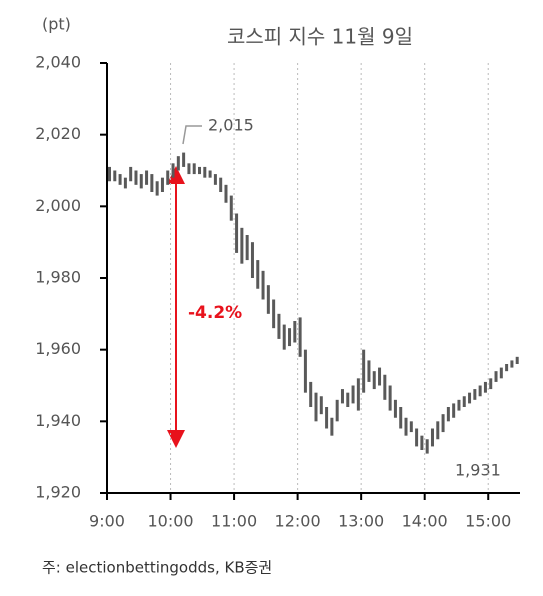 Image resolution: width=543 pixels, height=596 pixels. What do you see at coordinates (176, 307) in the screenshot?
I see `change-arrow` at bounding box center [176, 307].